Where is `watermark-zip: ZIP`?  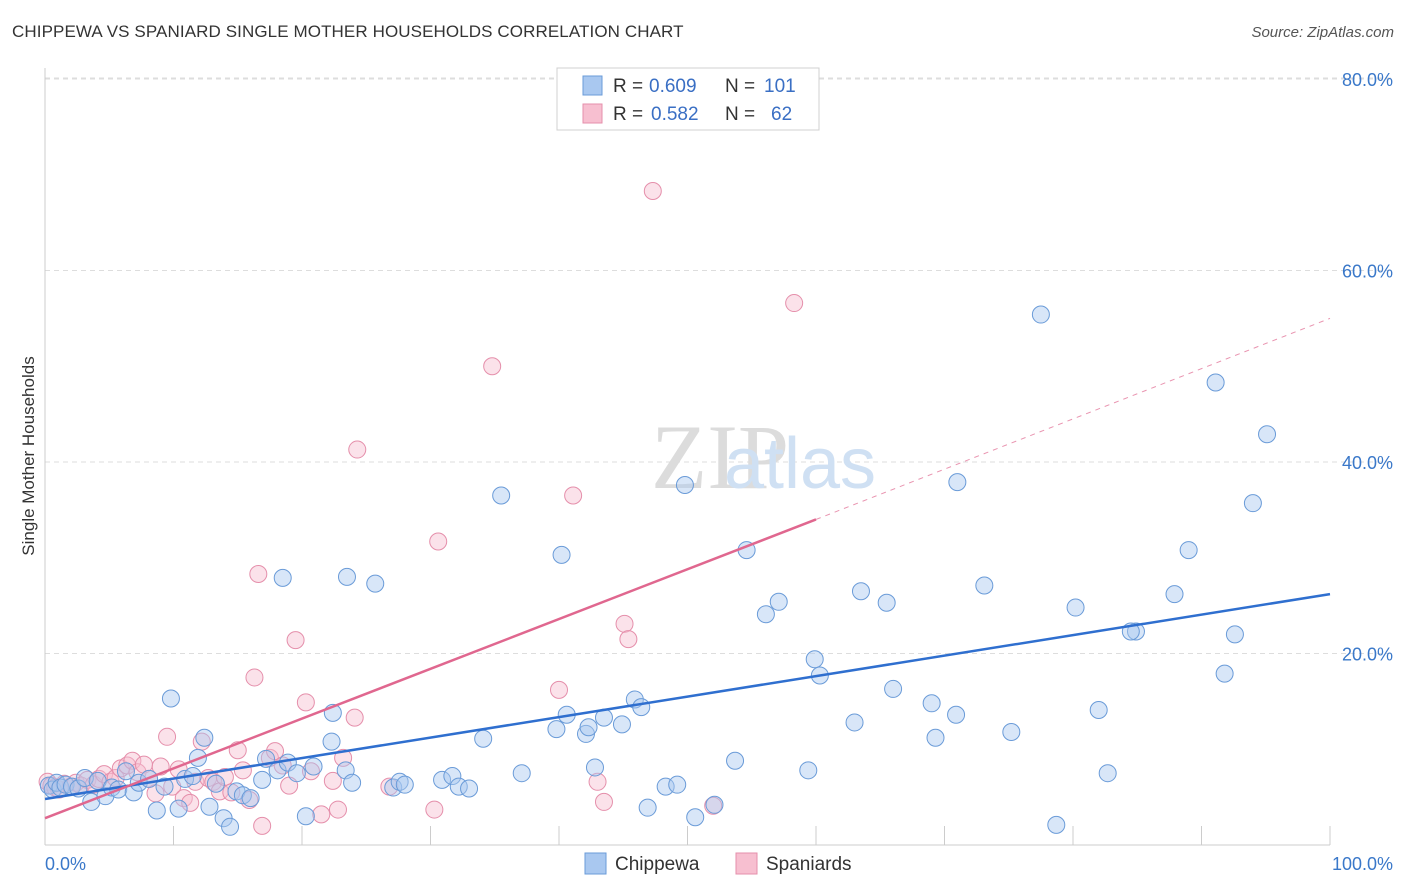
watermark-zip: ZIP is located at coordinates (720, 457).